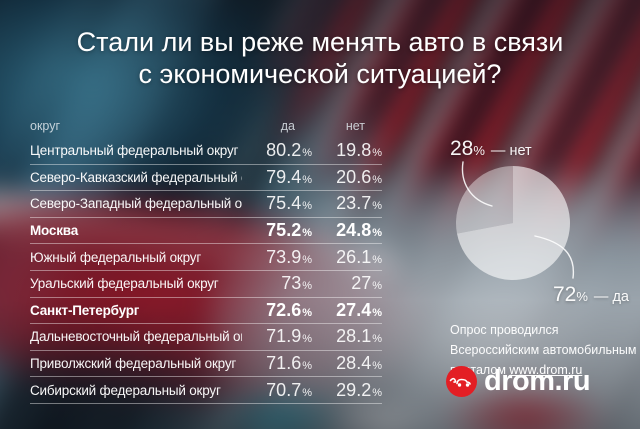  What do you see at coordinates (54, 231) in the screenshot?
I see `region-name: Москва` at bounding box center [54, 231].